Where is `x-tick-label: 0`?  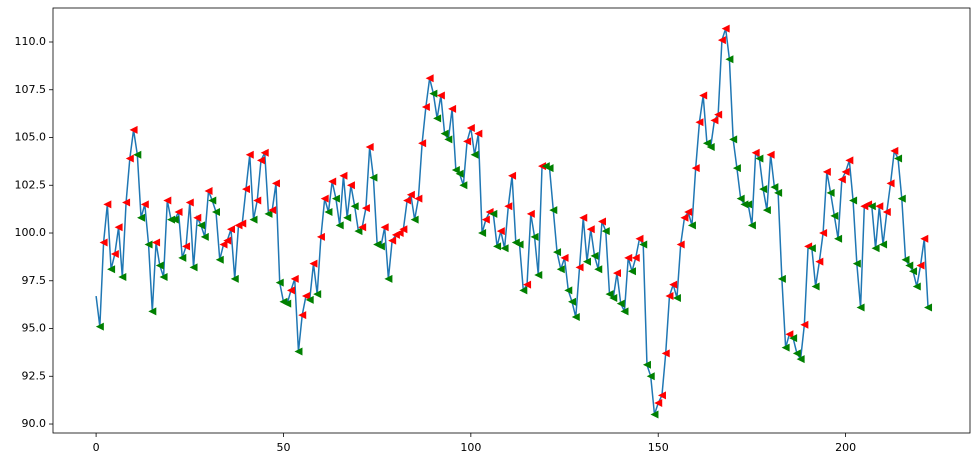 x-tick-label: 0 is located at coordinates (96, 447).